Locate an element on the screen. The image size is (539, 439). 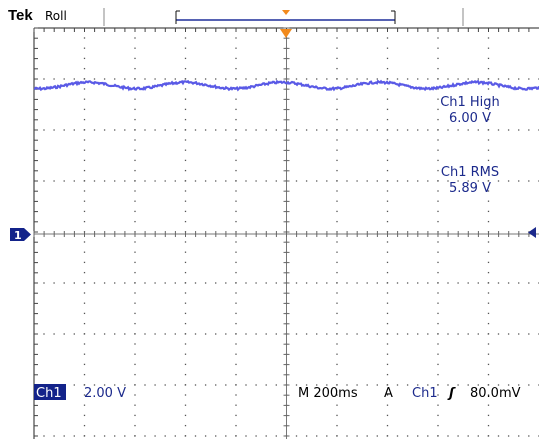
record-position-bar is located at coordinates (285, 17).